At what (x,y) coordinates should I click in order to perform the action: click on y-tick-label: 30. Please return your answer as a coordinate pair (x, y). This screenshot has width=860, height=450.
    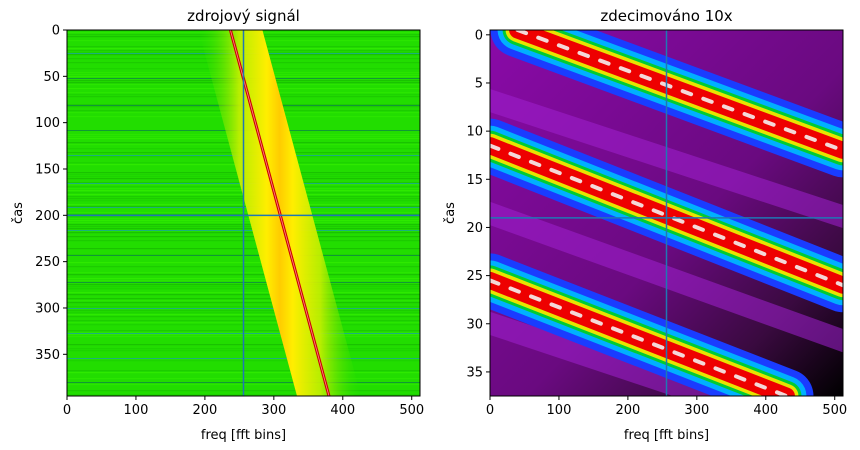
    Looking at the image, I should click on (474, 324).